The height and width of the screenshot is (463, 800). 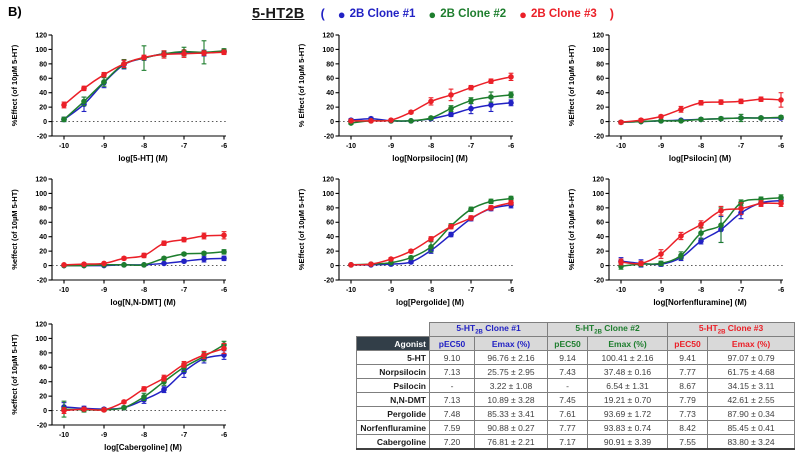 I want to click on agonist-name-cell: Psilocin, so click(x=393, y=385).